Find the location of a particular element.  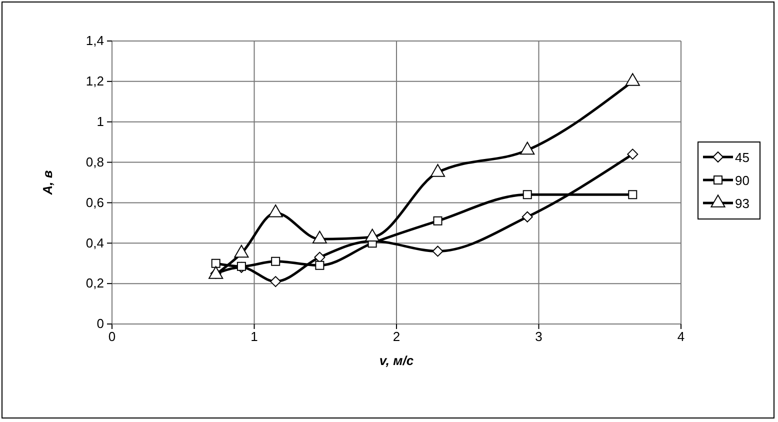

y-tick-label: 1 is located at coordinates (100, 122).